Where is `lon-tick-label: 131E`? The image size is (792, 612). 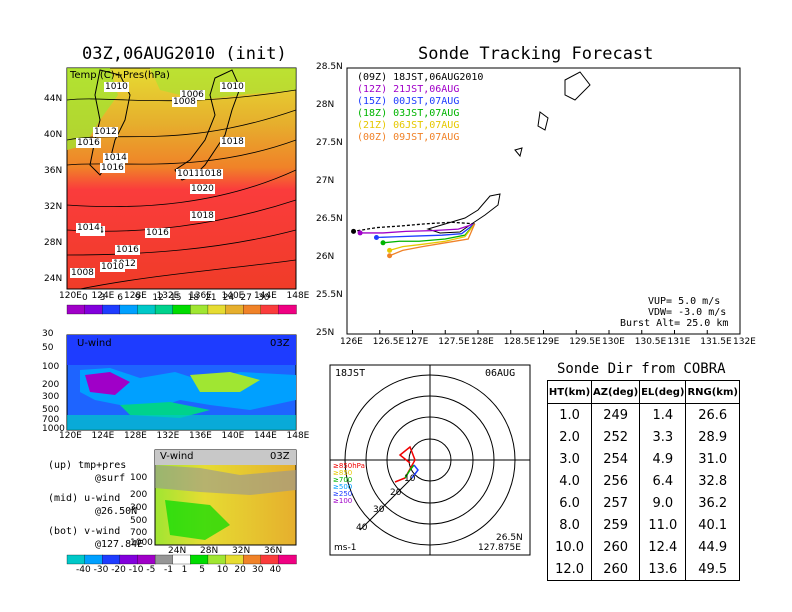
lon-tick-label: 131E is located at coordinates (679, 342).